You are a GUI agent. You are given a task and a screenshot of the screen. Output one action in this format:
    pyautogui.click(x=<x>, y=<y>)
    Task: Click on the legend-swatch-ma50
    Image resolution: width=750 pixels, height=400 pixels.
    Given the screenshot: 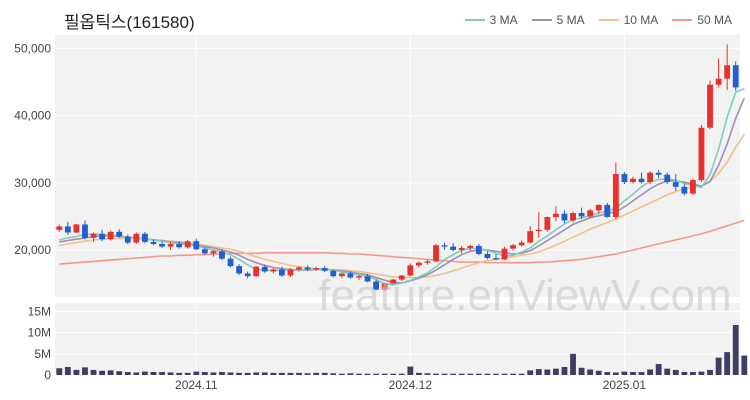 What is the action you would take?
    pyautogui.click(x=682, y=20)
    